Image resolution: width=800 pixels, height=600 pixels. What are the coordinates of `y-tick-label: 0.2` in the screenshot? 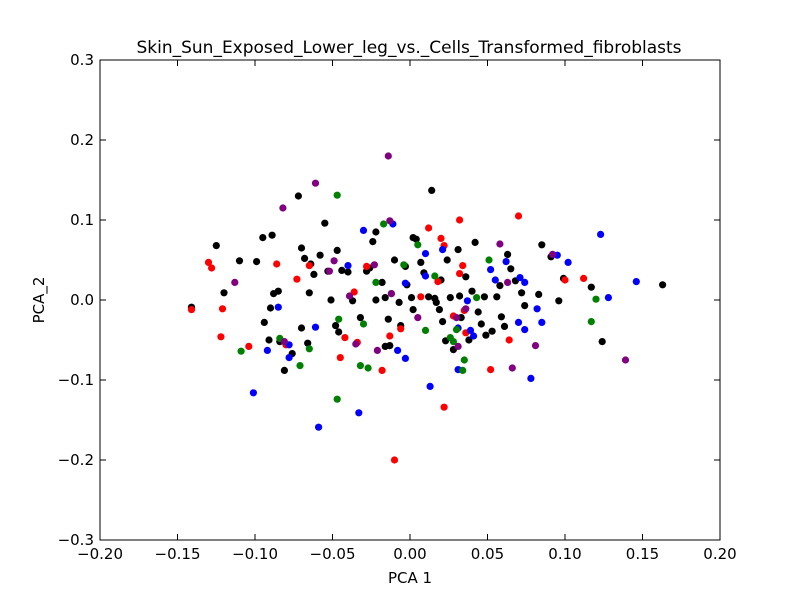 It's located at (82, 140).